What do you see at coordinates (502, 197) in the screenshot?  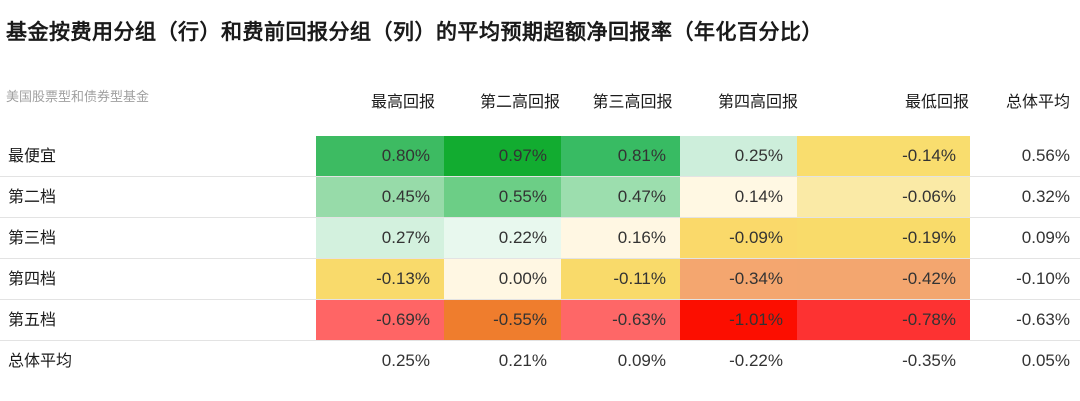 I see `heatmap-cell: 0.55%` at bounding box center [502, 197].